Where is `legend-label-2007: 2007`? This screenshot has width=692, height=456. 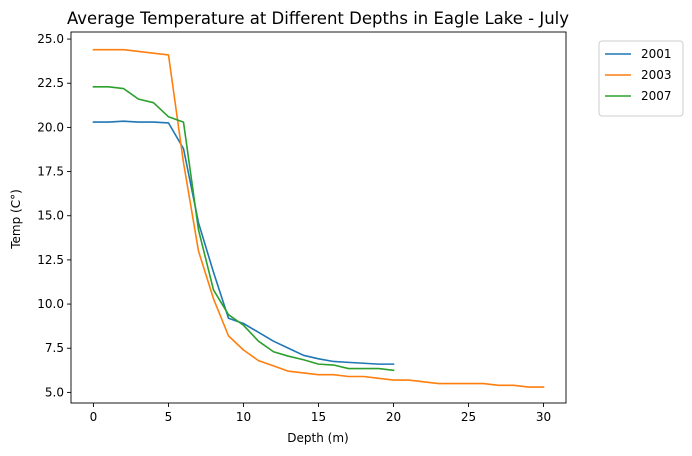 legend-label-2007: 2007 is located at coordinates (656, 96).